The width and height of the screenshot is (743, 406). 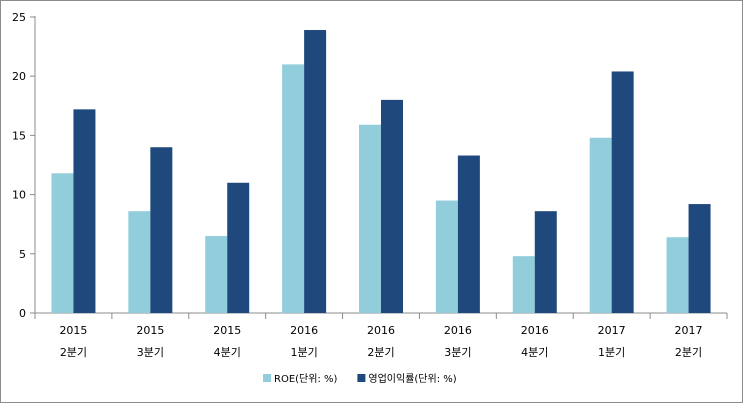 I want to click on y-tick-label: 0, so click(x=22, y=313).